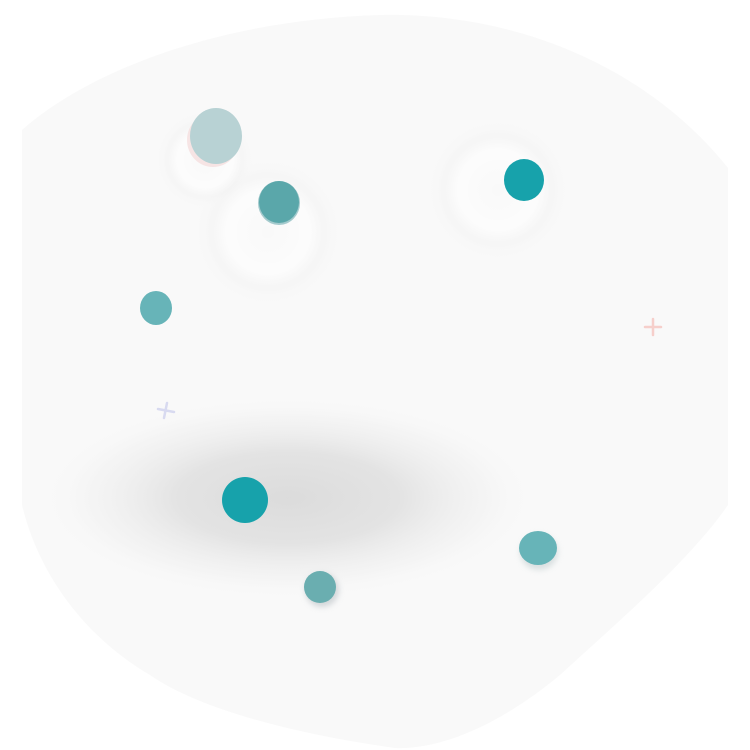 The image size is (750, 750). What do you see at coordinates (653, 327) in the screenshot?
I see `sparkle-plus-right` at bounding box center [653, 327].